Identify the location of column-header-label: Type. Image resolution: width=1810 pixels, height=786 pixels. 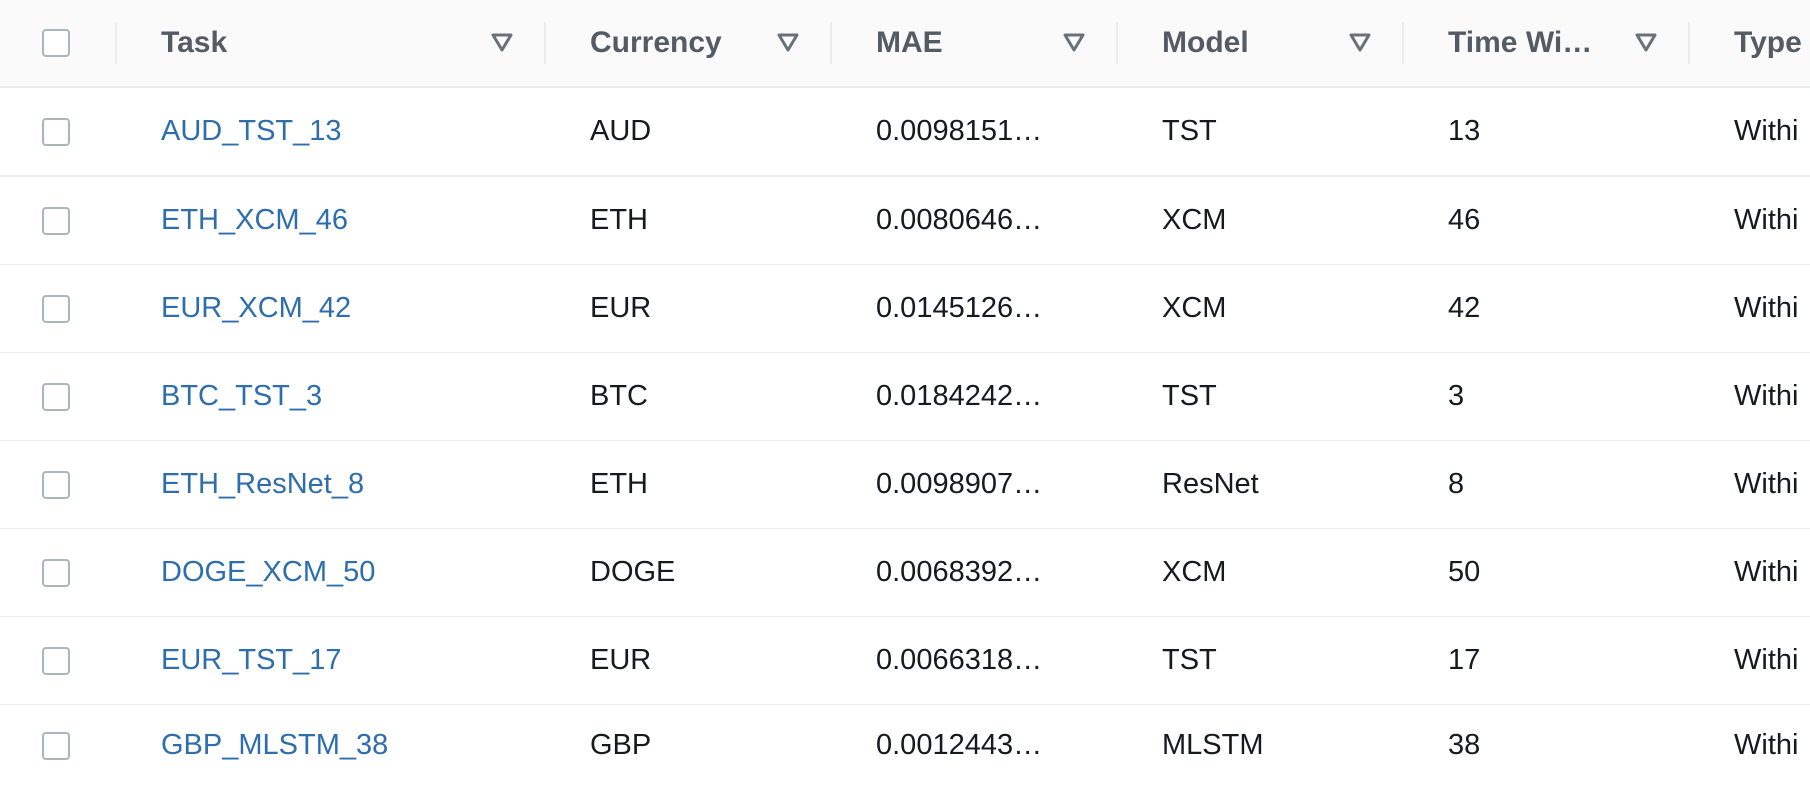
(1768, 42).